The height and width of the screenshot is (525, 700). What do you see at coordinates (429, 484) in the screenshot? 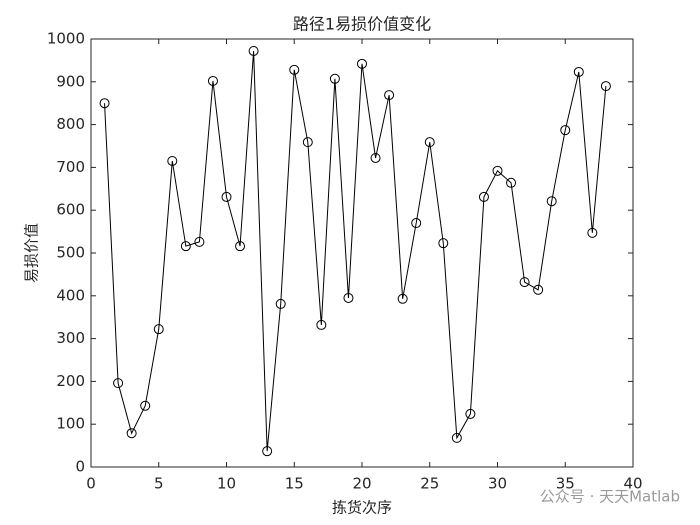
I see `x-tick-label: 25` at bounding box center [429, 484].